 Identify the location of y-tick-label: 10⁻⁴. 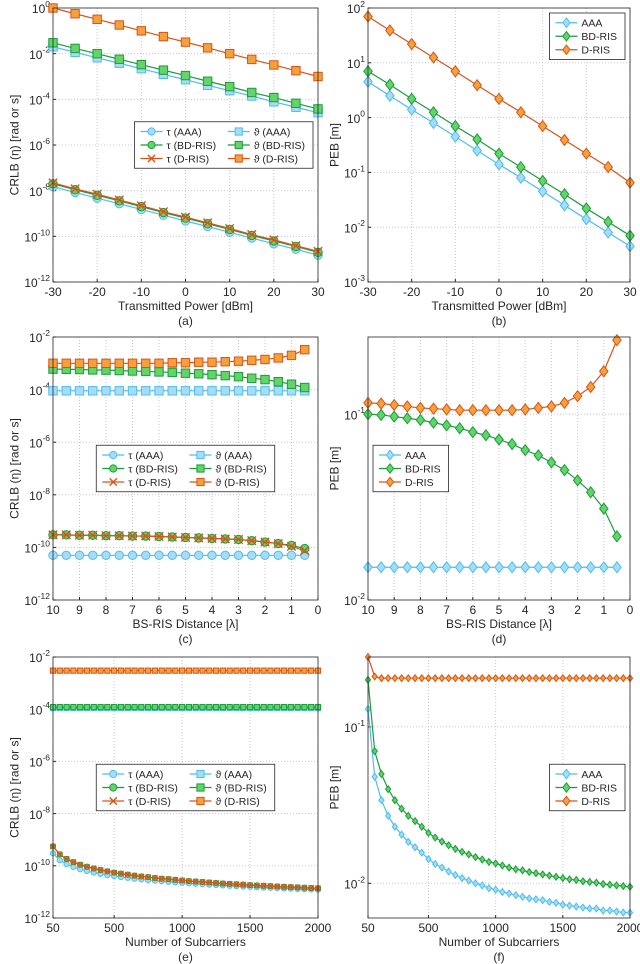
(39, 99).